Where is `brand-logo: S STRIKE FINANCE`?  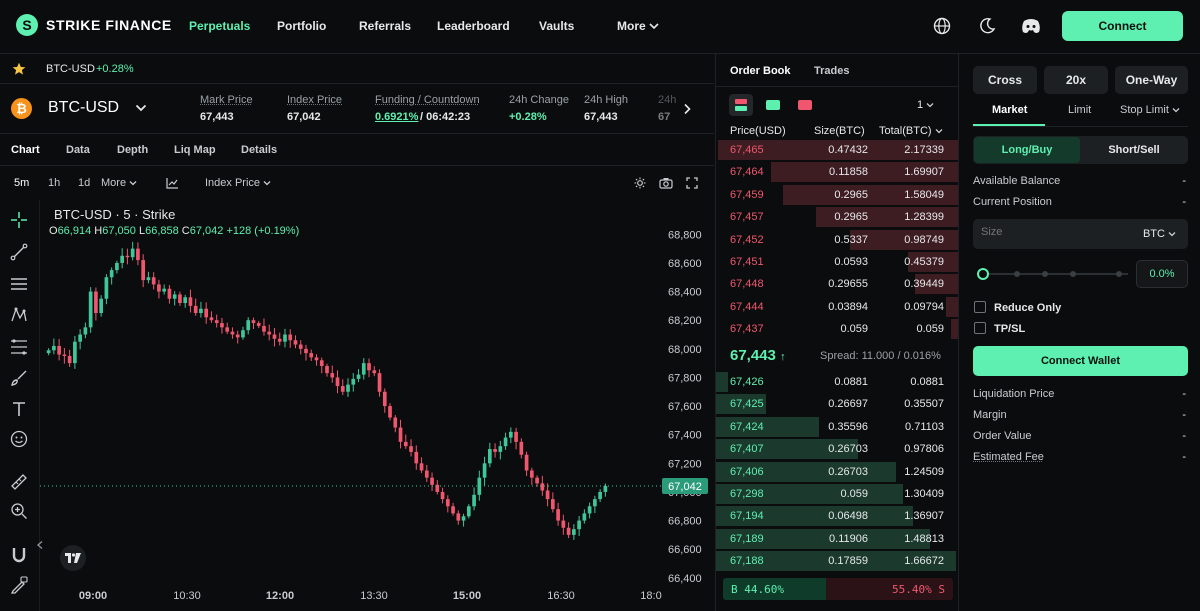
brand-logo: S STRIKE FINANCE is located at coordinates (94, 25).